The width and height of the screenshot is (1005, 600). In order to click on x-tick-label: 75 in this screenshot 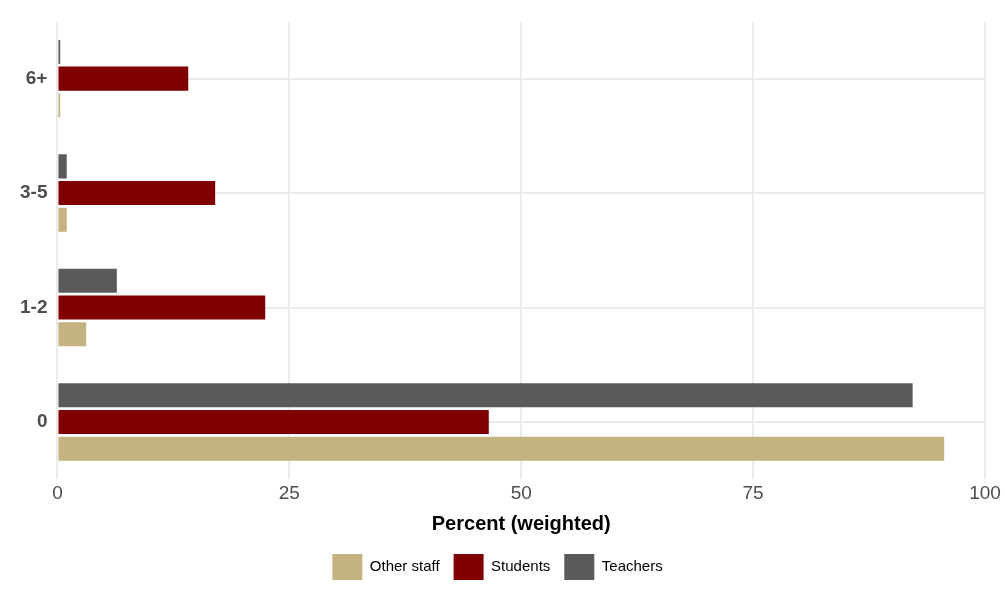, I will do `click(753, 492)`.